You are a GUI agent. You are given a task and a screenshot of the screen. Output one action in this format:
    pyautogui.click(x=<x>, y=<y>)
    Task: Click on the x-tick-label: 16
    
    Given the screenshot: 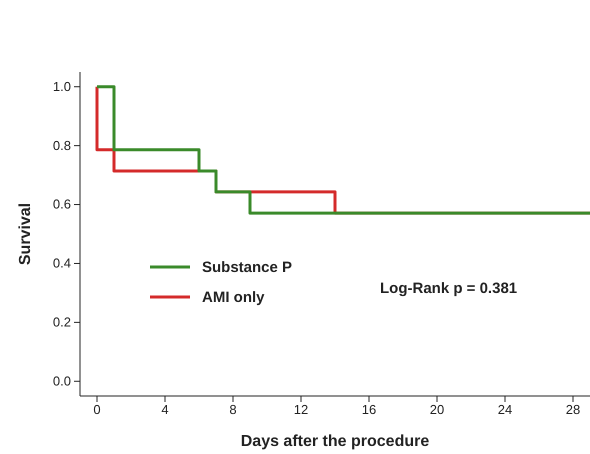 What is the action you would take?
    pyautogui.click(x=369, y=410)
    